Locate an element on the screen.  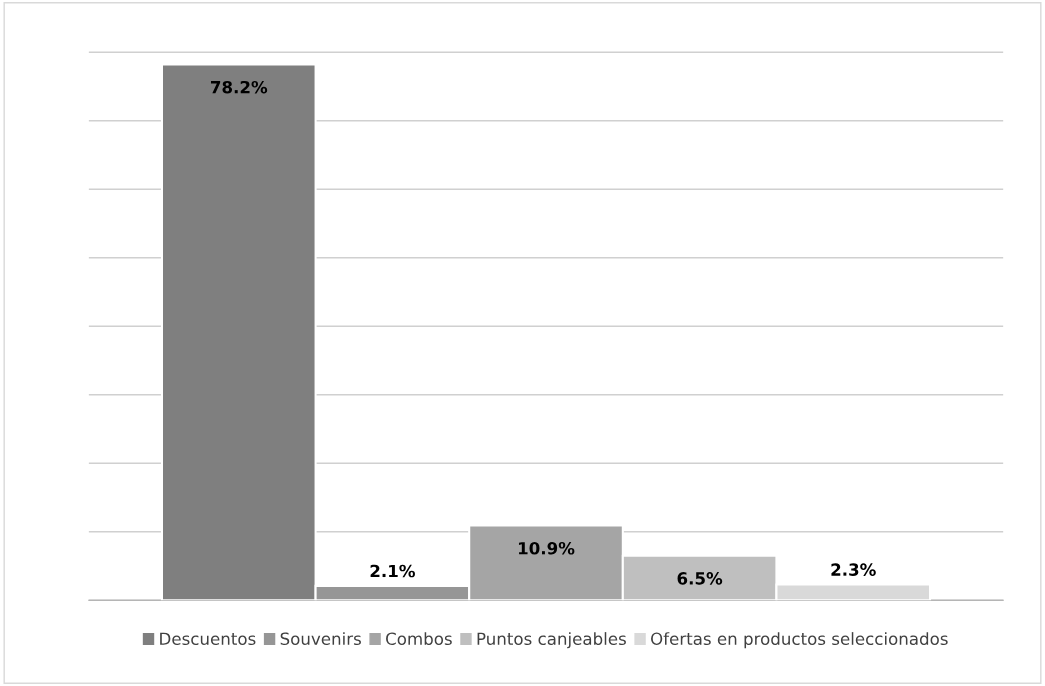
data-label: 78.2% is located at coordinates (239, 87).